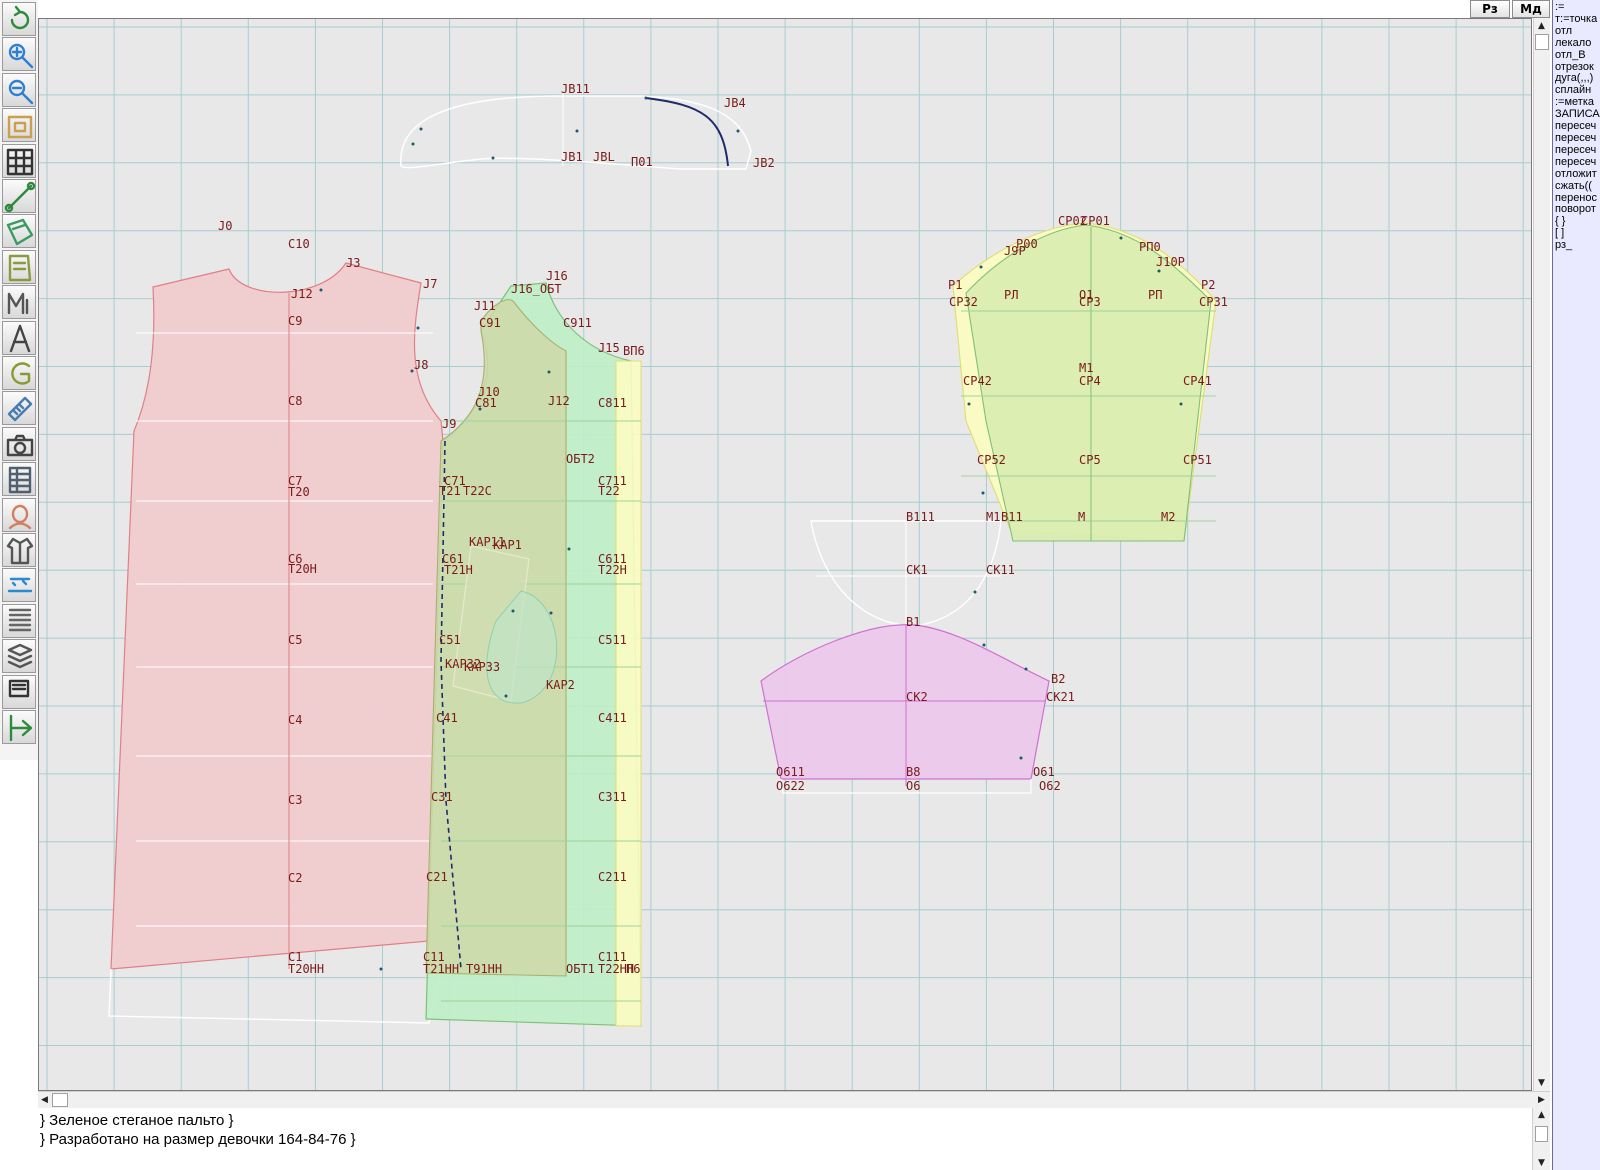 This screenshot has height=1170, width=1600. What do you see at coordinates (1570, 54) in the screenshot?
I see `command-item: отл_В` at bounding box center [1570, 54].